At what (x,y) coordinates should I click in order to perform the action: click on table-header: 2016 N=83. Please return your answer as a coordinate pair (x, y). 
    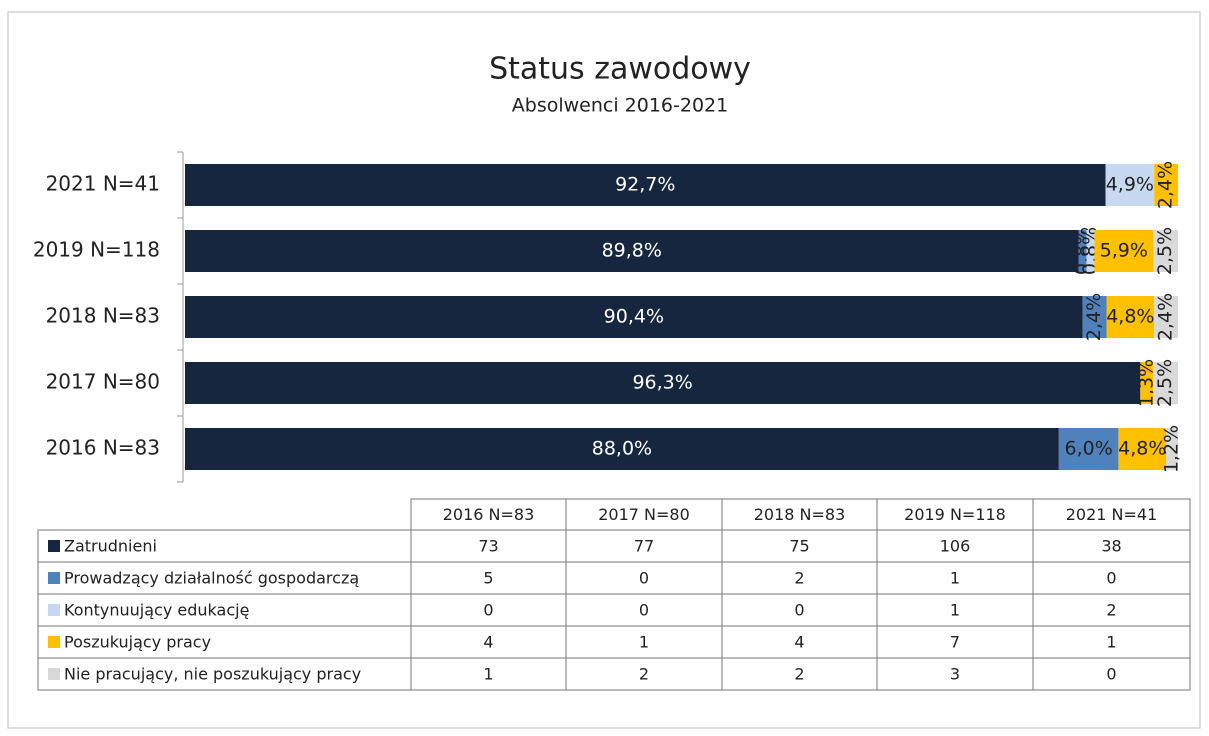
    Looking at the image, I should click on (489, 514).